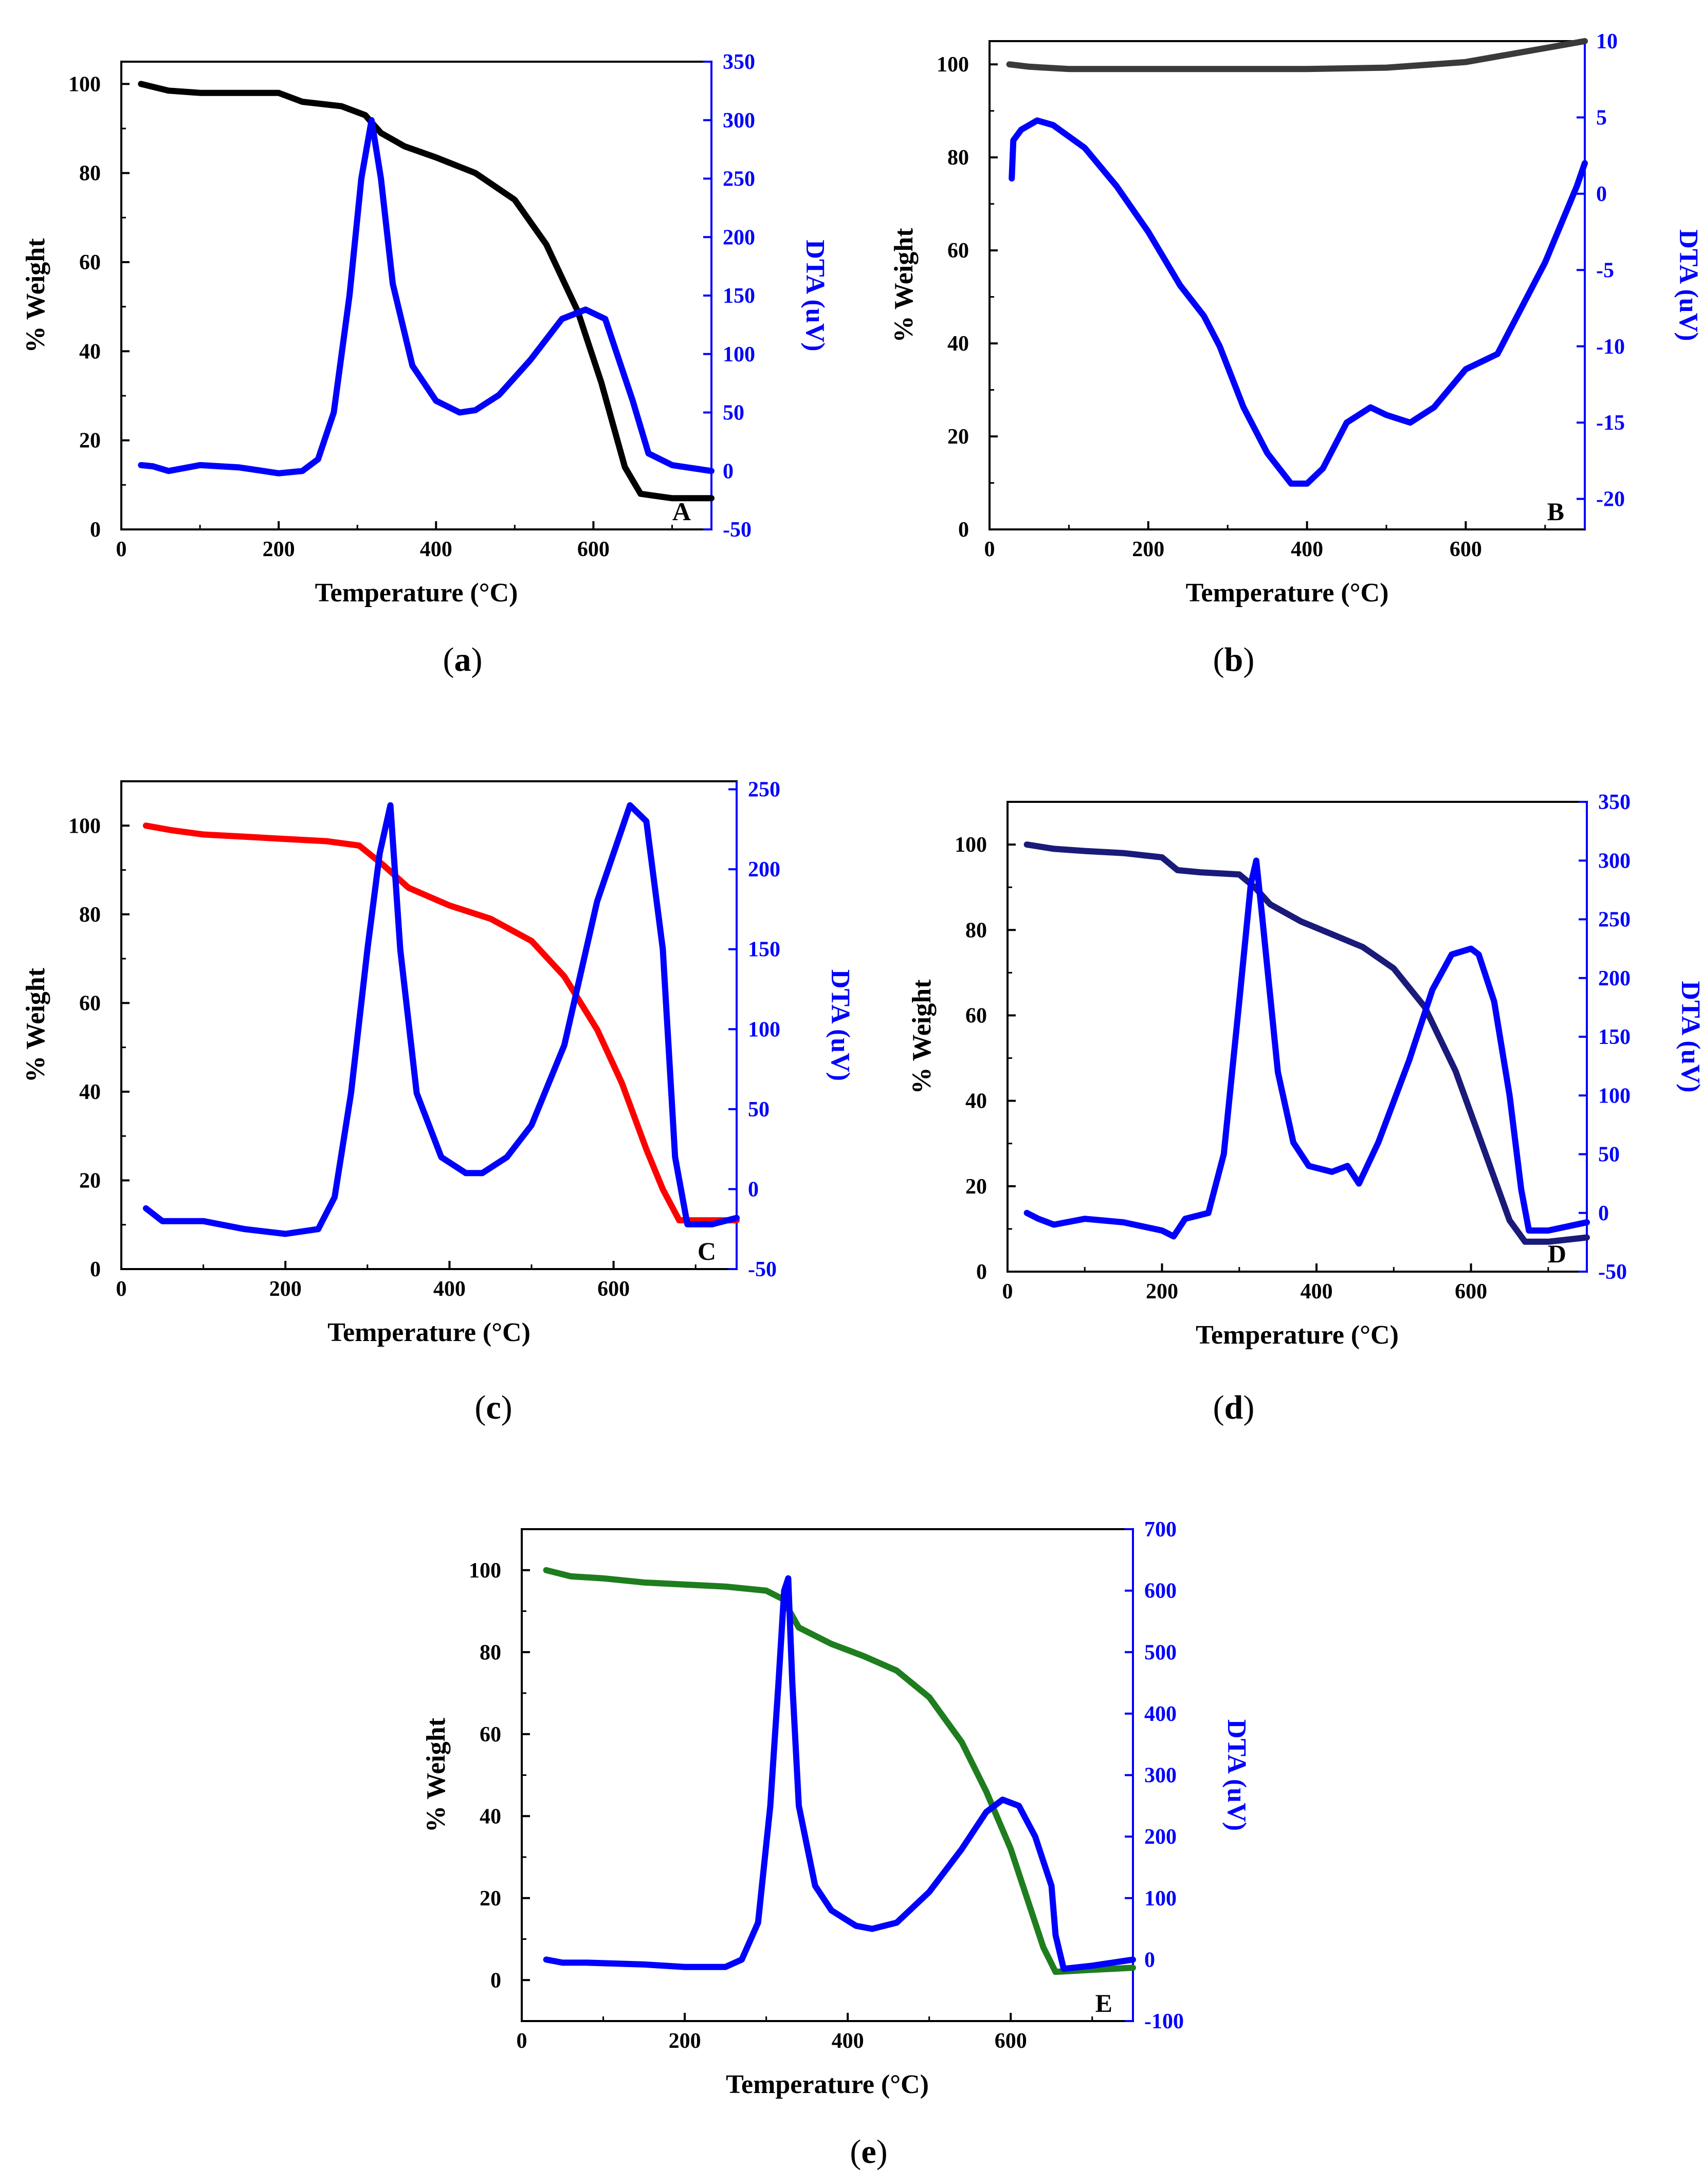  What do you see at coordinates (1160, 1529) in the screenshot?
I see `y-right-tick-label: 700` at bounding box center [1160, 1529].